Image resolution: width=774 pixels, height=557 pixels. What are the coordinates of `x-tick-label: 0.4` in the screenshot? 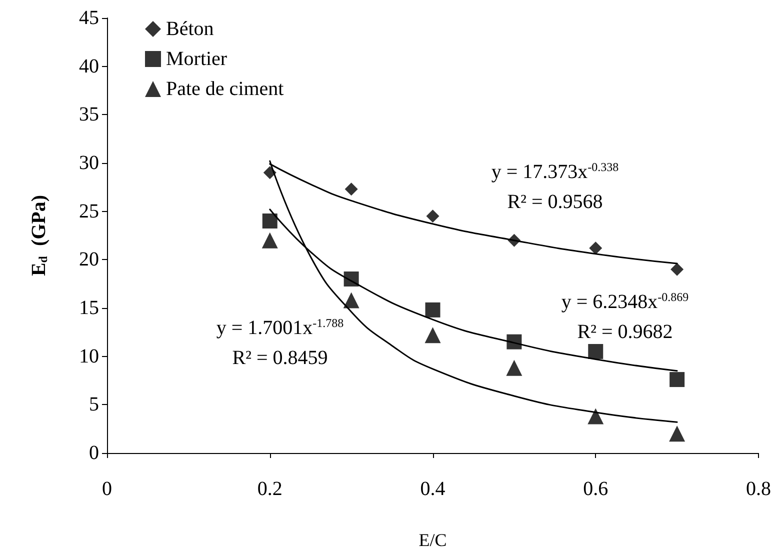 It's located at (433, 489).